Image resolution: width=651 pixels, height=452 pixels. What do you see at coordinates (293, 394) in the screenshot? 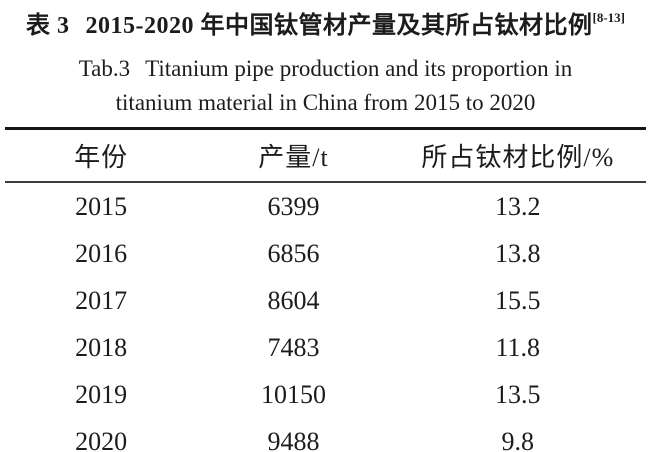
I see `cell-production: 10150` at bounding box center [293, 394].